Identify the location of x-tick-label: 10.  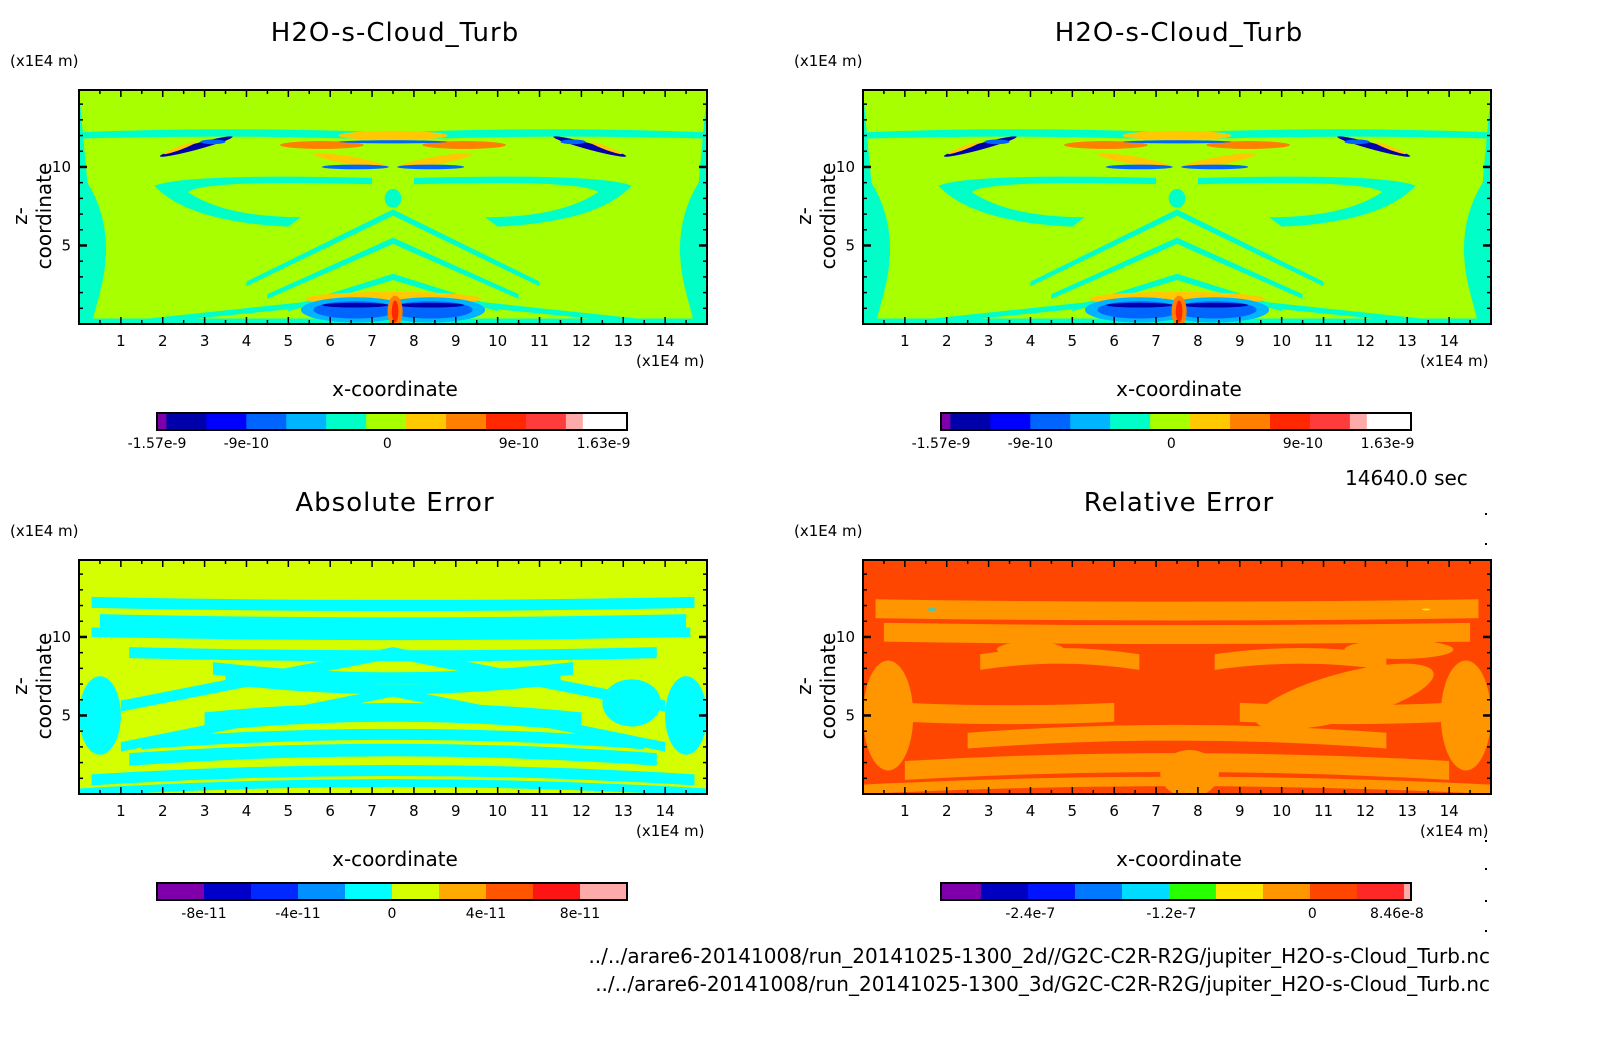
(1281, 341).